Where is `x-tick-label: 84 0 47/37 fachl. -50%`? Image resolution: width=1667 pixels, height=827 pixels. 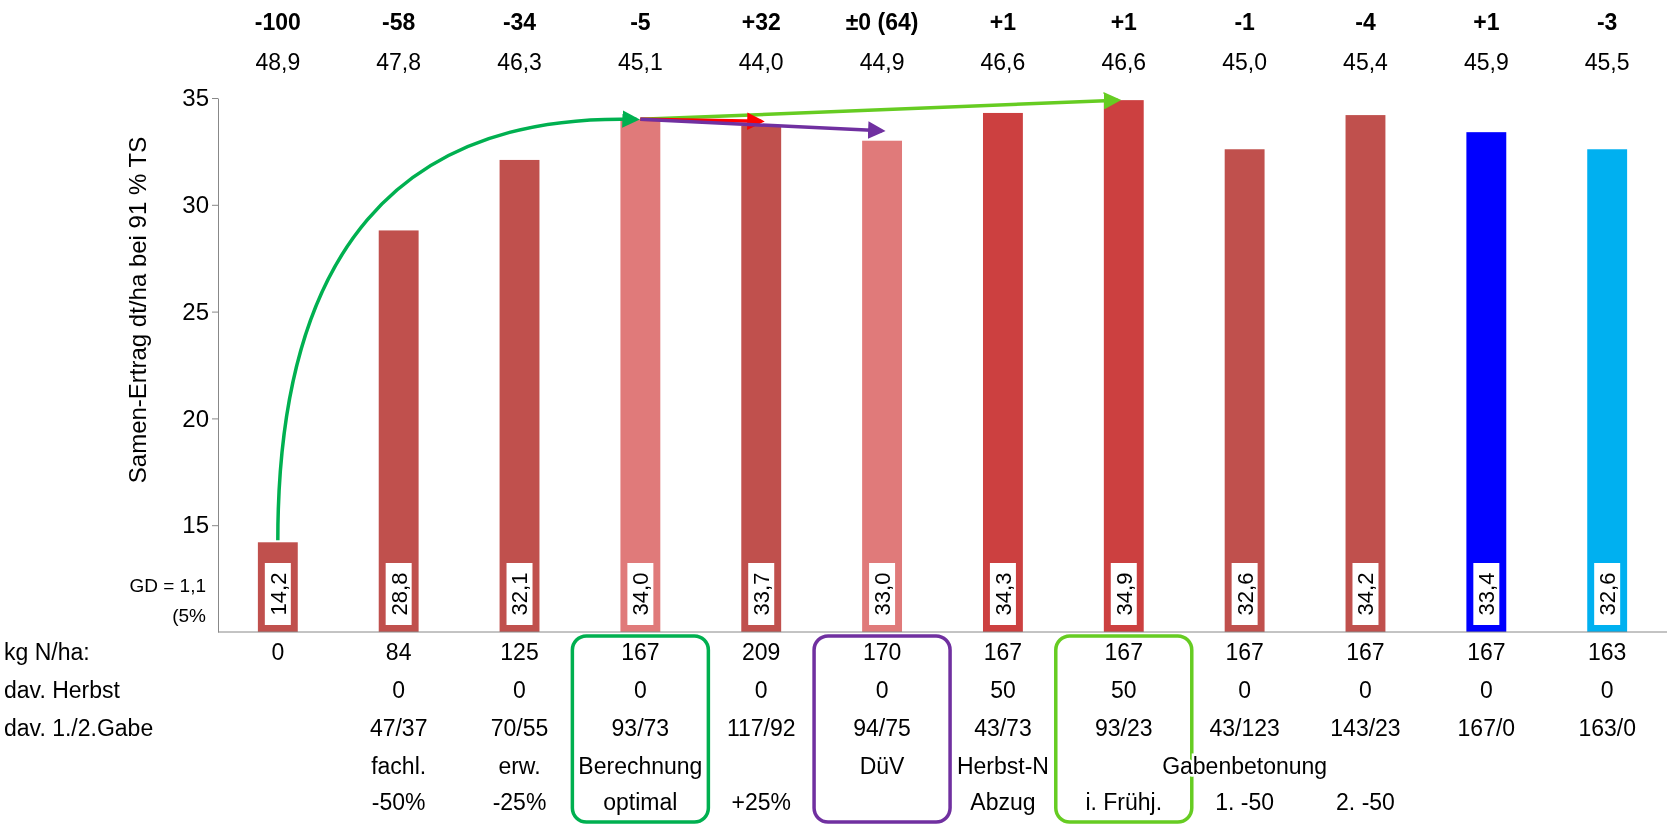
x-tick-label: 84 0 47/37 fachl. -50% is located at coordinates (398, 727).